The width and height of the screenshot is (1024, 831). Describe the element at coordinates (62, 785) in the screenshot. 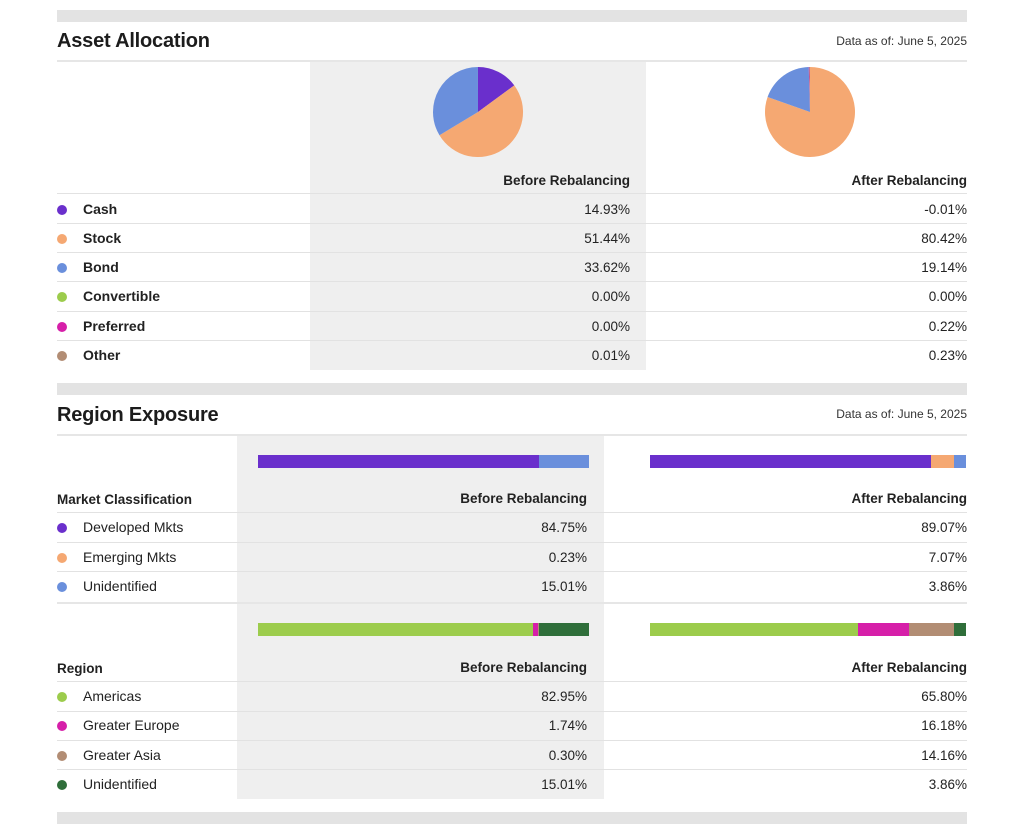

I see `unidentified-region-legend-dot` at that location.